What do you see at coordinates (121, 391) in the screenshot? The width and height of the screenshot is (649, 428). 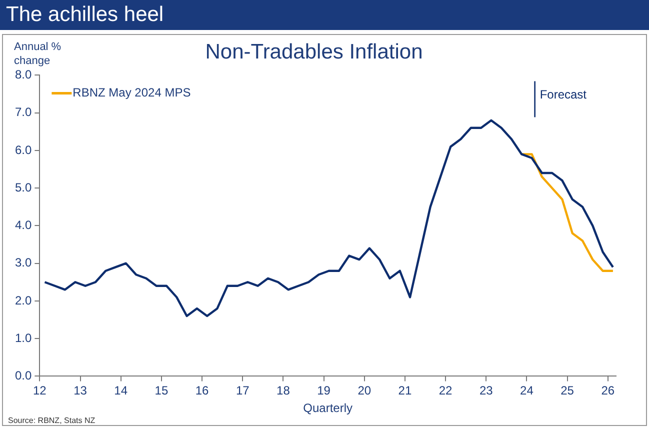 I see `x-tick-label: 14` at bounding box center [121, 391].